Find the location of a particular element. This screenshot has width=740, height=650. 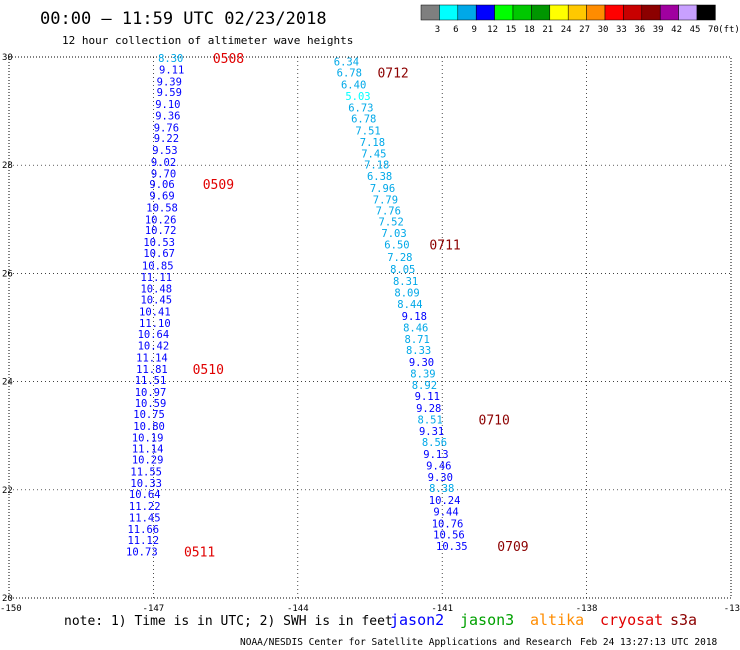

satellite-legend: jason2 jason3 altika cryosat s3a is located at coordinates (543, 620).